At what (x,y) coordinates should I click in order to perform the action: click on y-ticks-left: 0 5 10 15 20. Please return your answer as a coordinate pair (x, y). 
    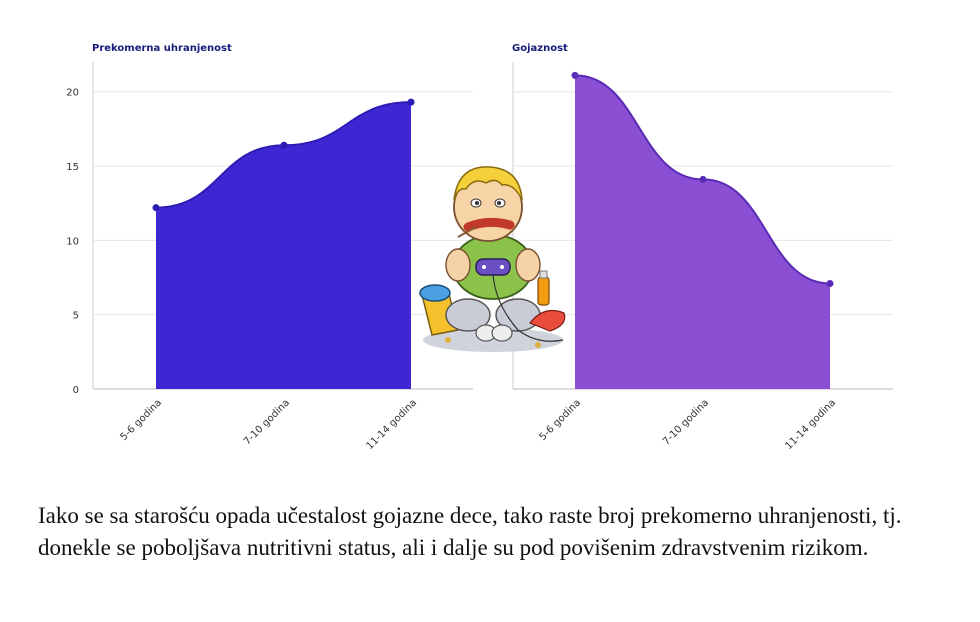
    Looking at the image, I should click on (72, 242).